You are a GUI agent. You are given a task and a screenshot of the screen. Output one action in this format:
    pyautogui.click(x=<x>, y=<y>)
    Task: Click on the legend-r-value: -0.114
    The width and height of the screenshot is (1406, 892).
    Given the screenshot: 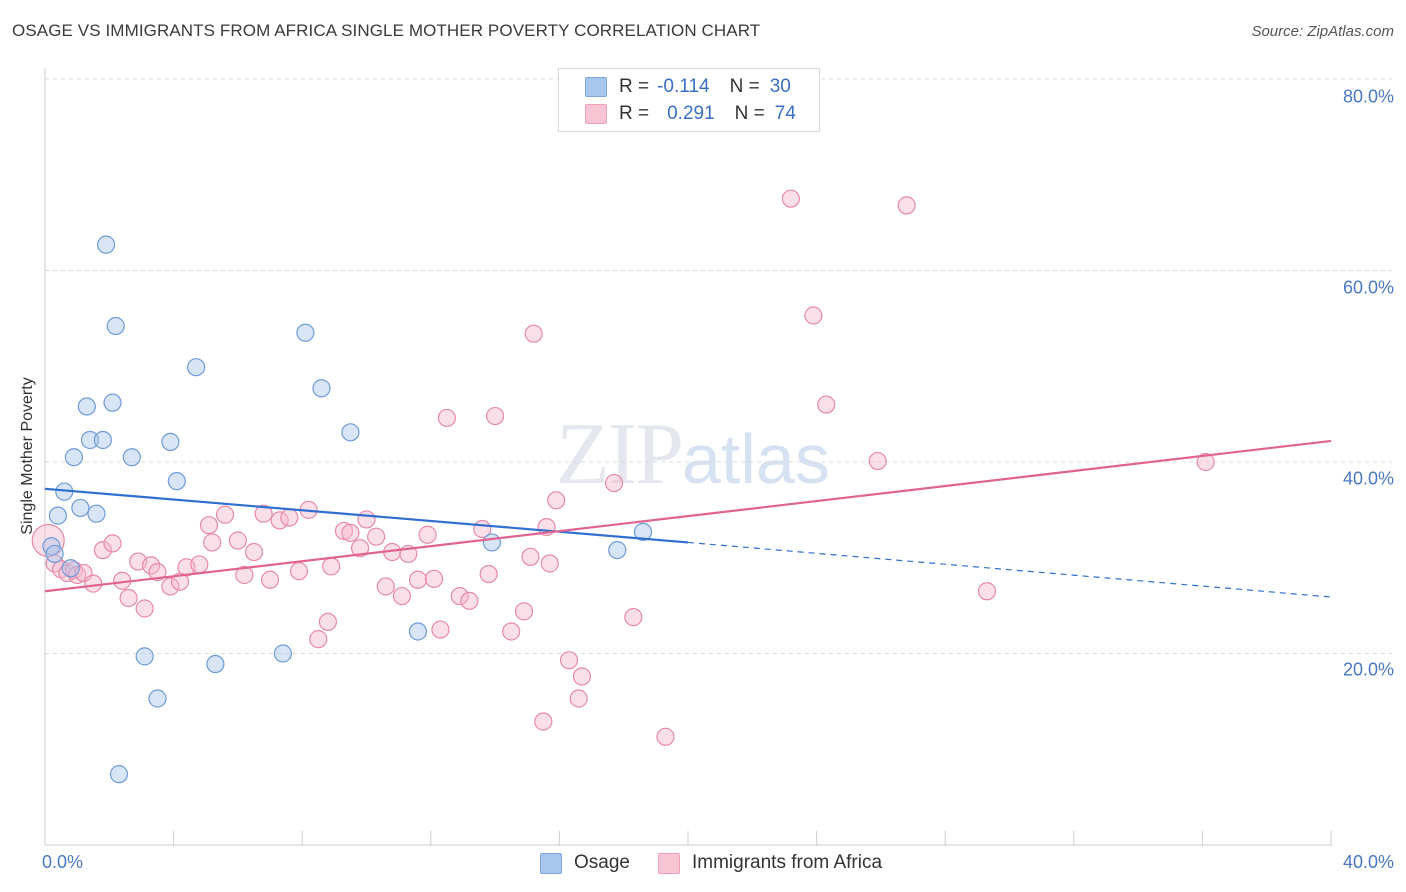 What is the action you would take?
    pyautogui.click(x=683, y=86)
    